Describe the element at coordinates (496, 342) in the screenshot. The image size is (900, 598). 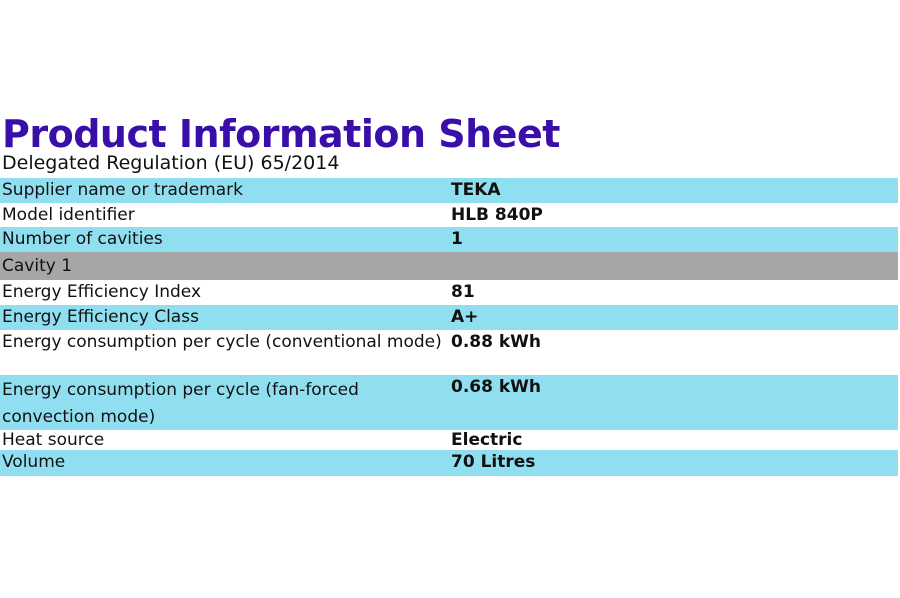
I see `row-value: 0.88 kWh` at that location.